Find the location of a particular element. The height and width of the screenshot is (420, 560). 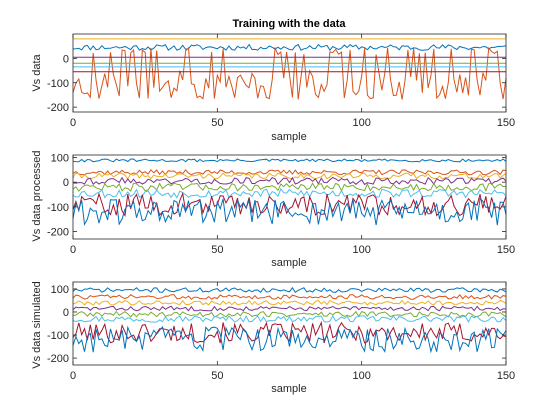

subplot-1-axes-box is located at coordinates (289, 73).